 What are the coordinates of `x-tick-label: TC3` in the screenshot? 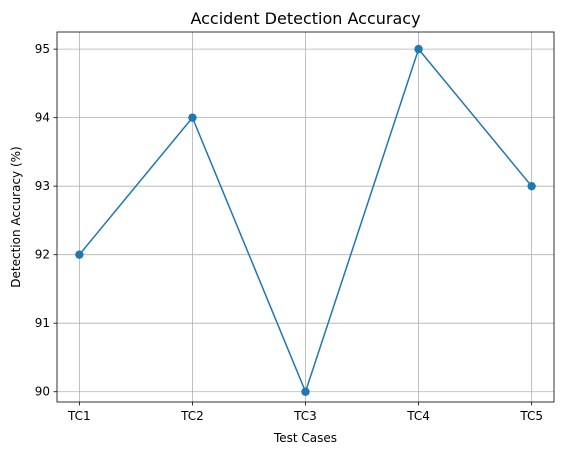 It's located at (305, 416).